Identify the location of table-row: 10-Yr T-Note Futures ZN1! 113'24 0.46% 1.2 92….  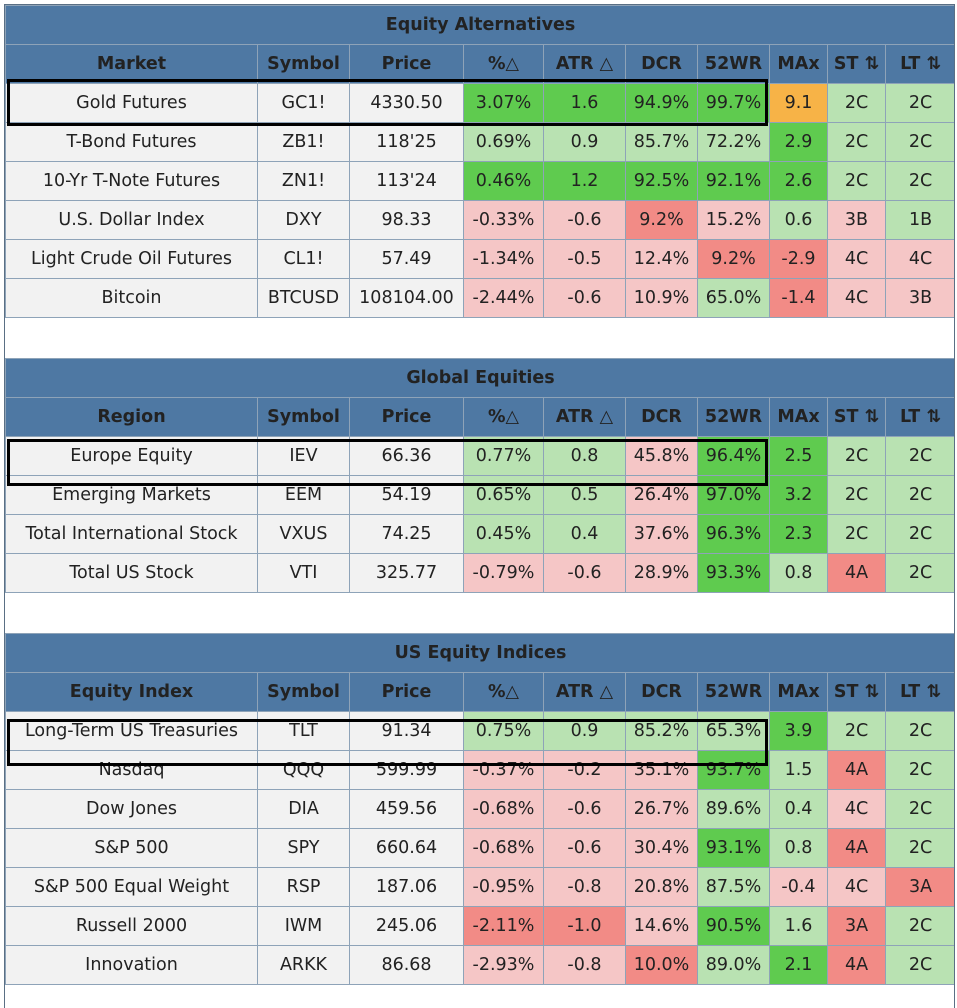
(479, 181).